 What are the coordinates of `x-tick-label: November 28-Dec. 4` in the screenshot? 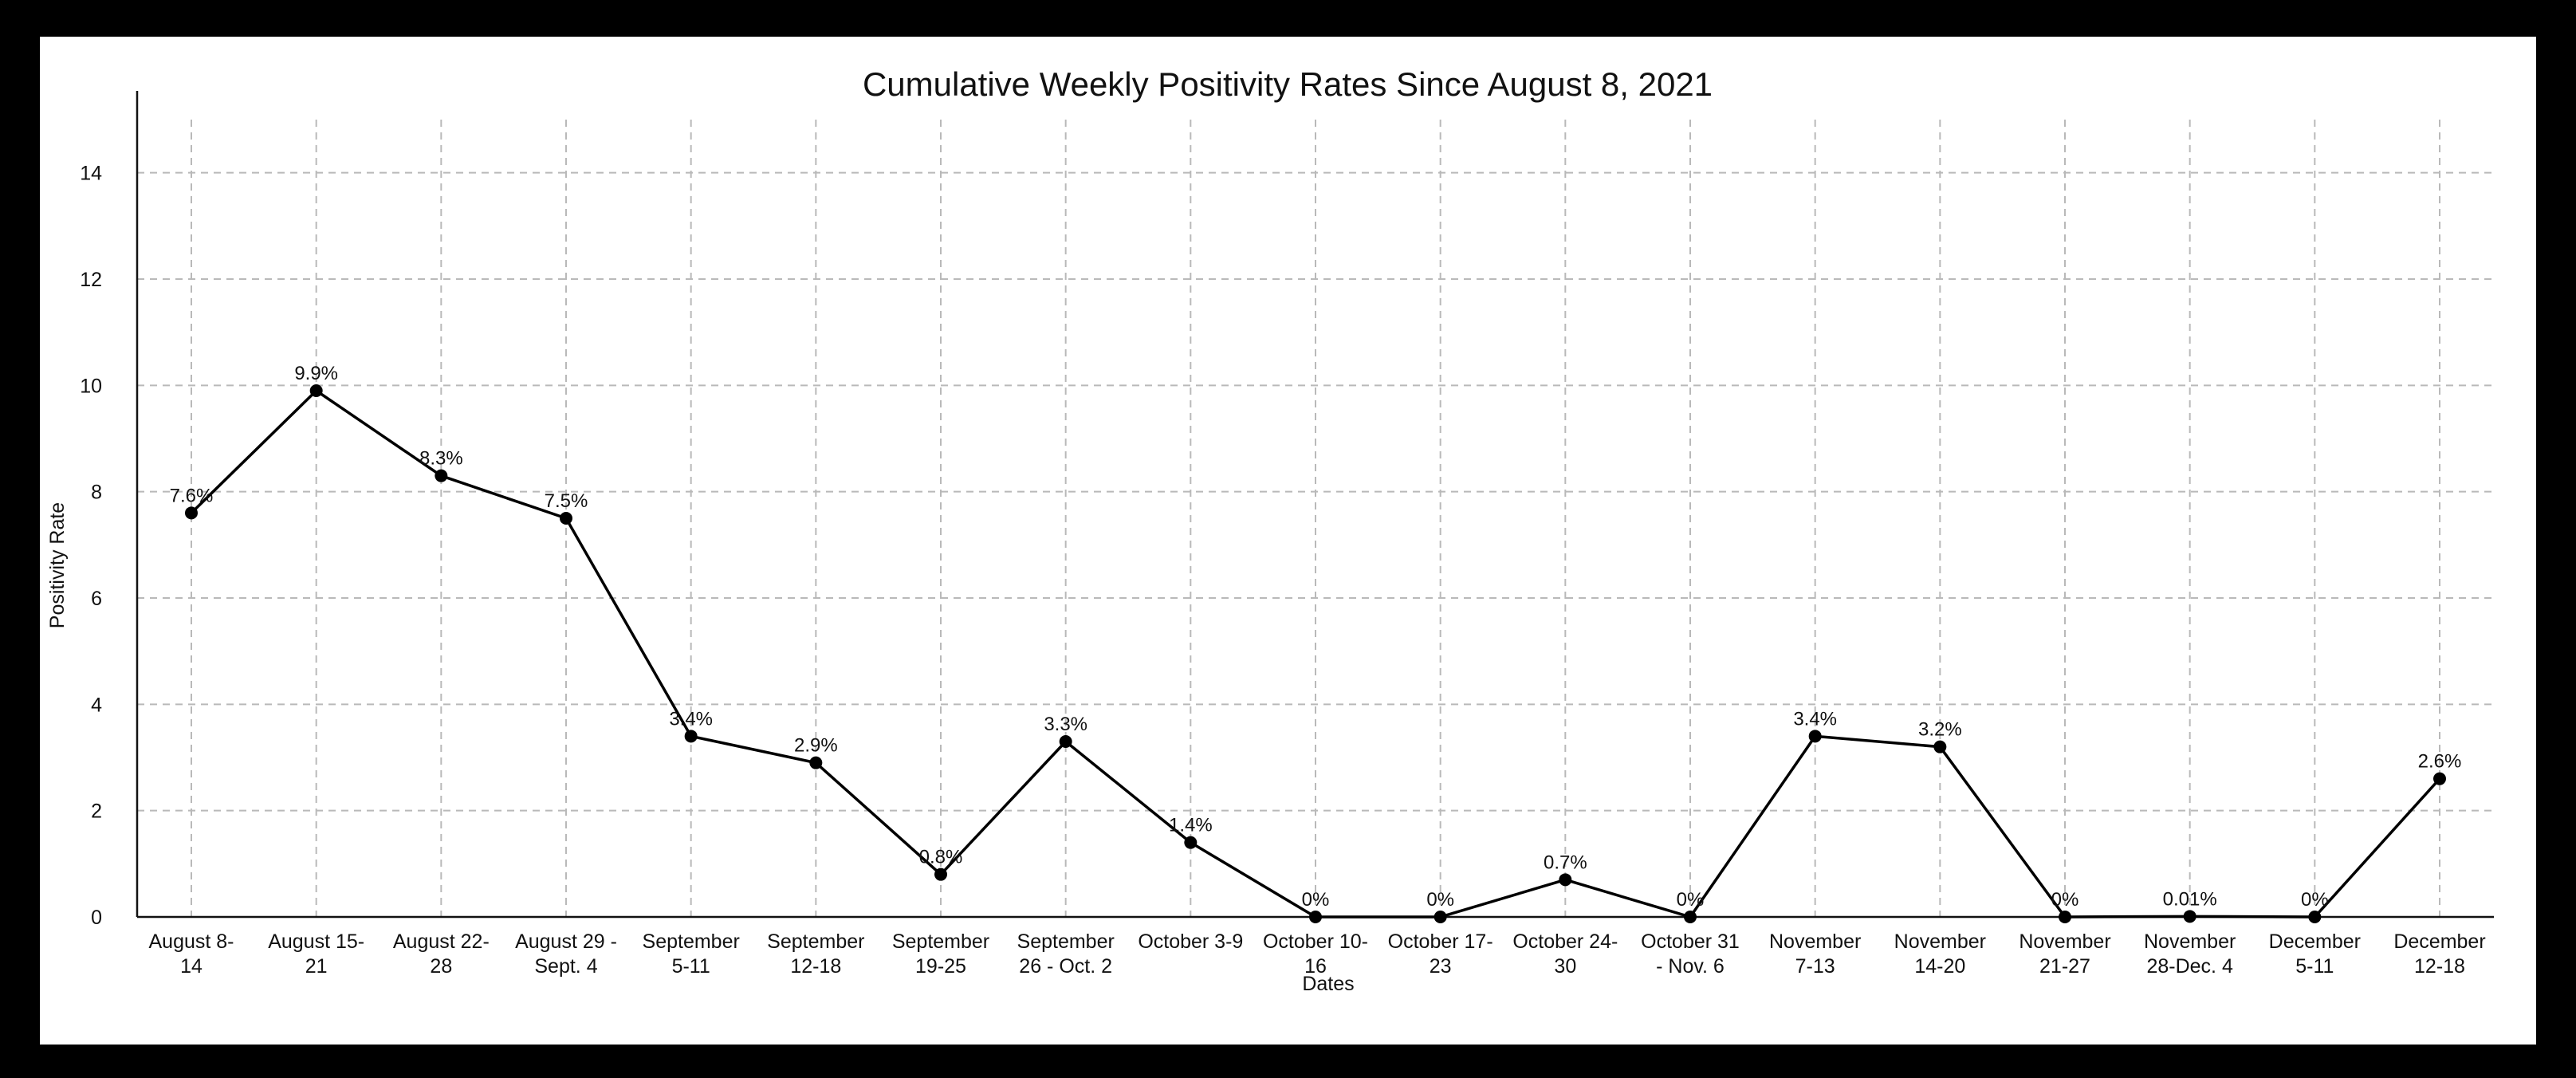 It's located at (2190, 954).